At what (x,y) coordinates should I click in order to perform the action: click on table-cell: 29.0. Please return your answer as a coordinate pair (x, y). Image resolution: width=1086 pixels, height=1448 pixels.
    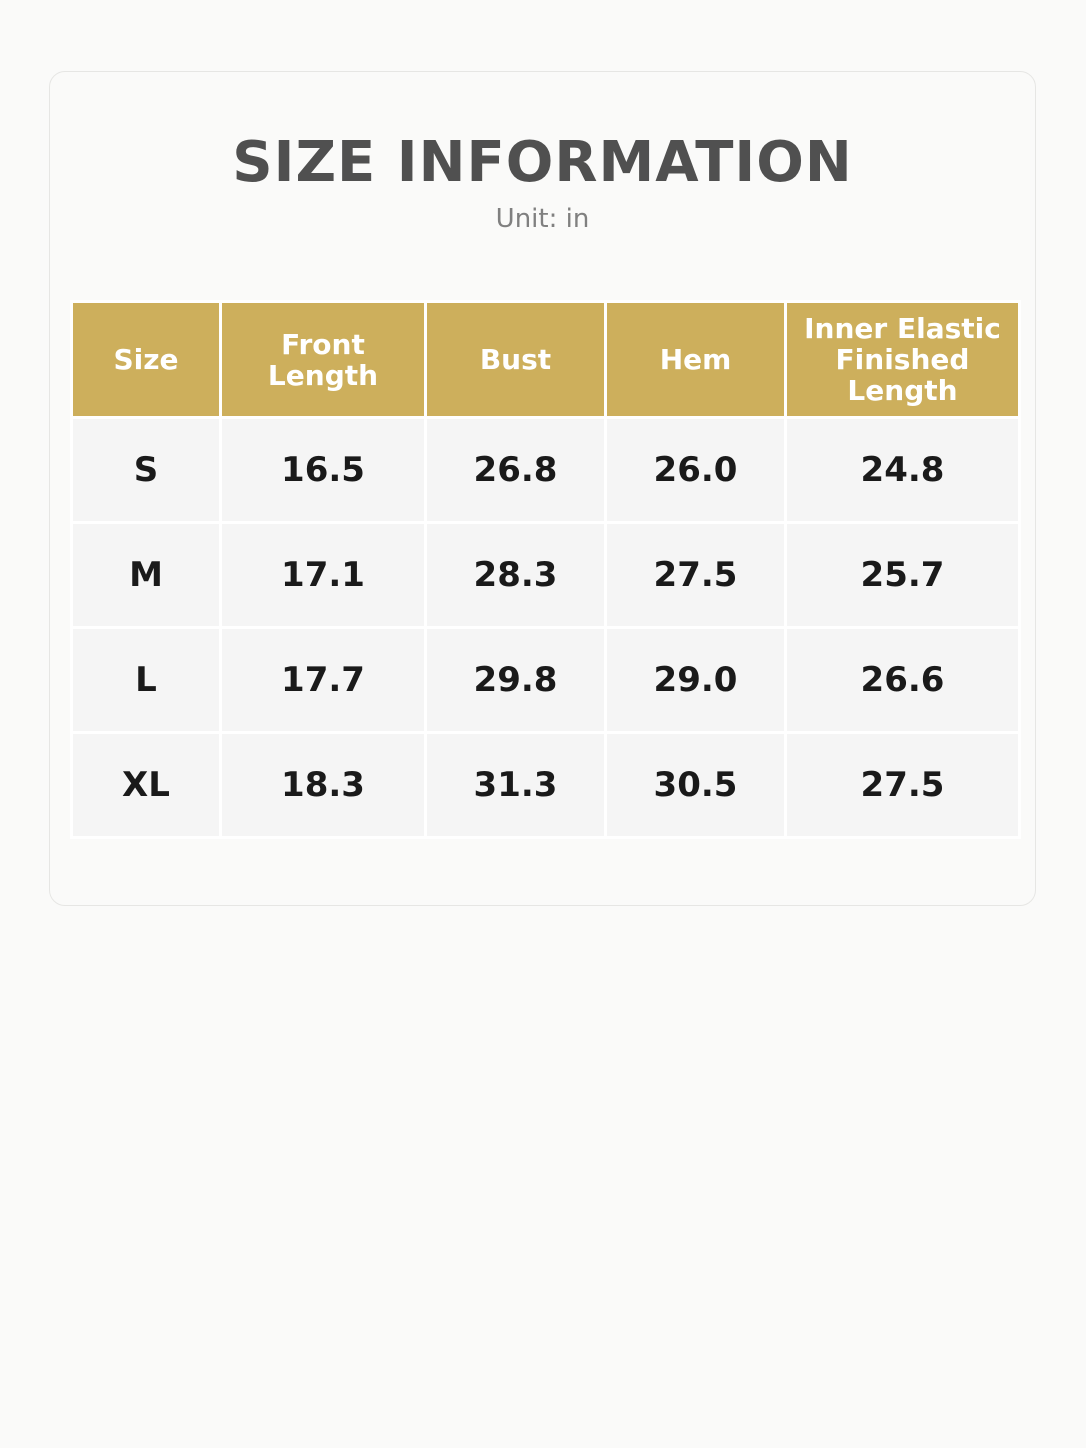
    Looking at the image, I should click on (695, 680).